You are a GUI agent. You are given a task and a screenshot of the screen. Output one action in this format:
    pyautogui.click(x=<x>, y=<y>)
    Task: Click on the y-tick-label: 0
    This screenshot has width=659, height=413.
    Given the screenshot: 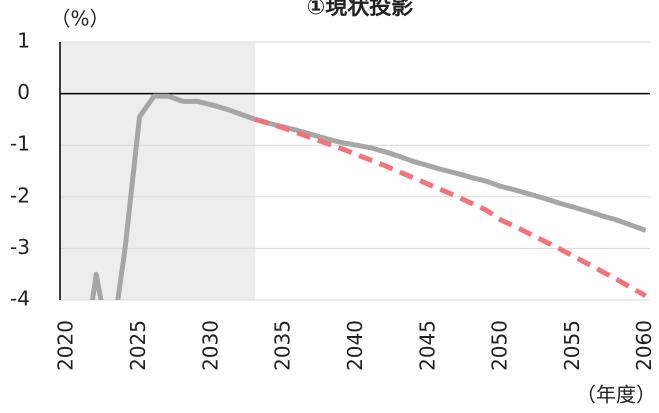 What is the action you would take?
    pyautogui.click(x=23, y=92)
    